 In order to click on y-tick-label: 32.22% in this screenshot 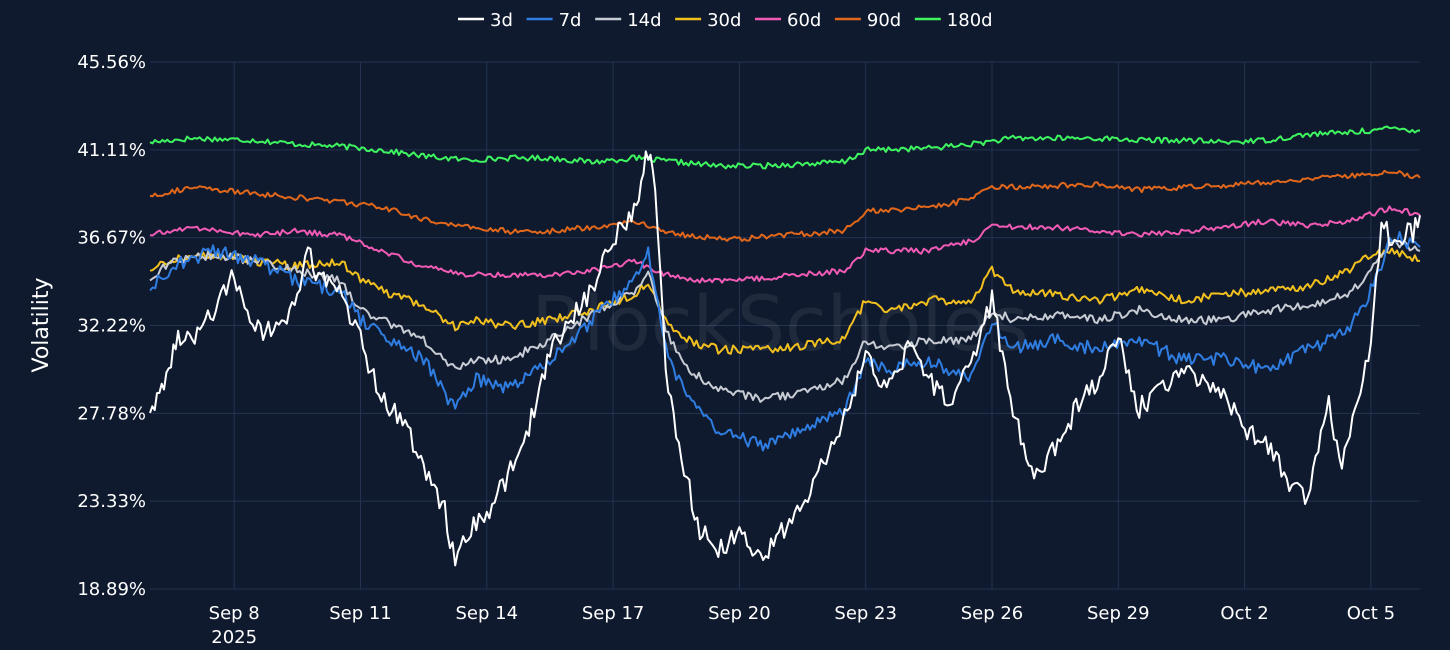, I will do `click(111, 326)`.